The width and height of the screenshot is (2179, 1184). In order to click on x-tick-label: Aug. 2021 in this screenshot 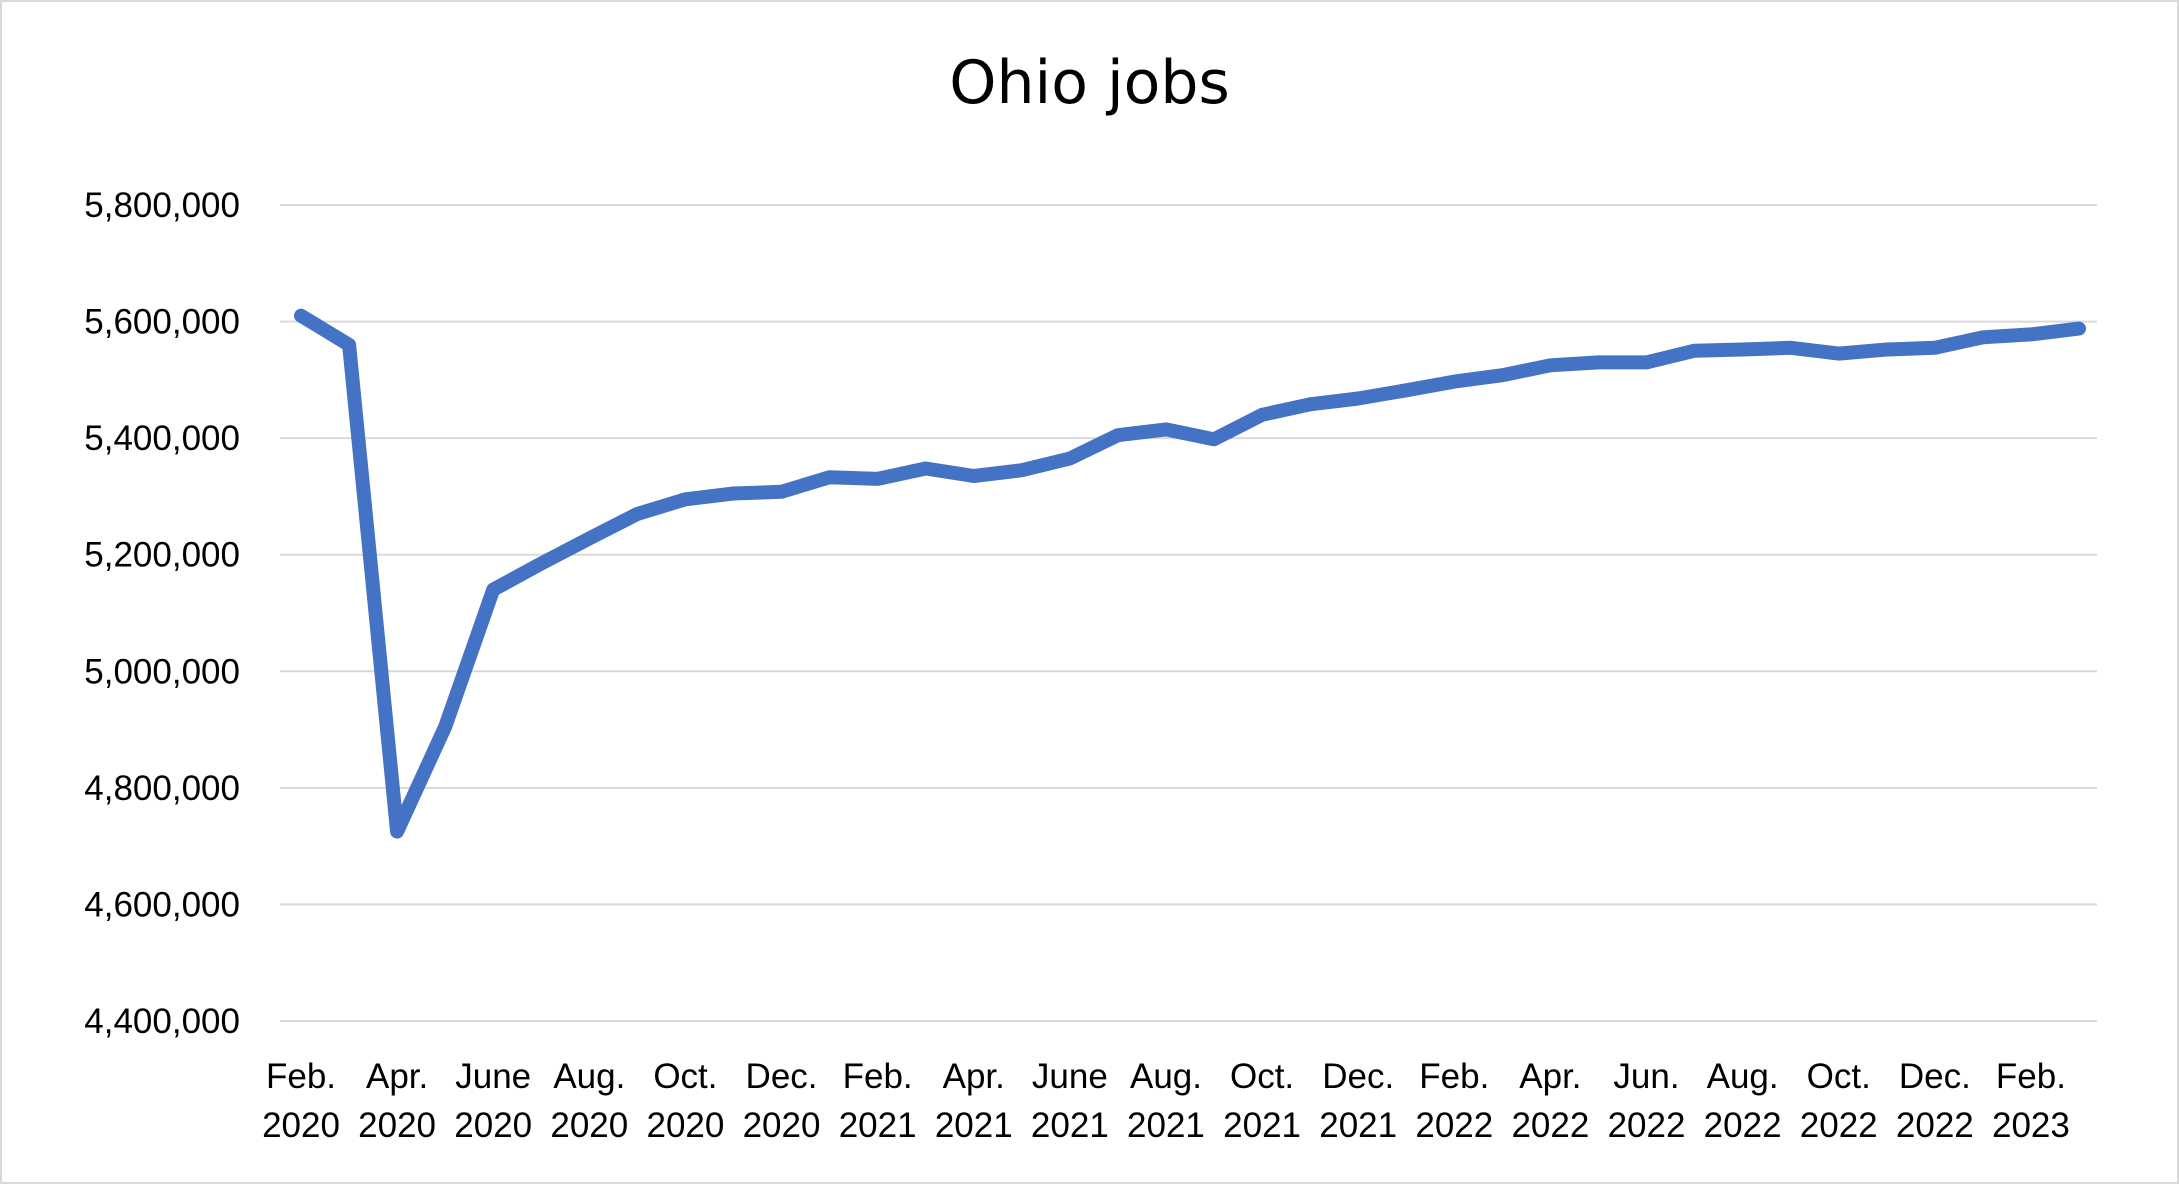, I will do `click(1166, 1101)`.